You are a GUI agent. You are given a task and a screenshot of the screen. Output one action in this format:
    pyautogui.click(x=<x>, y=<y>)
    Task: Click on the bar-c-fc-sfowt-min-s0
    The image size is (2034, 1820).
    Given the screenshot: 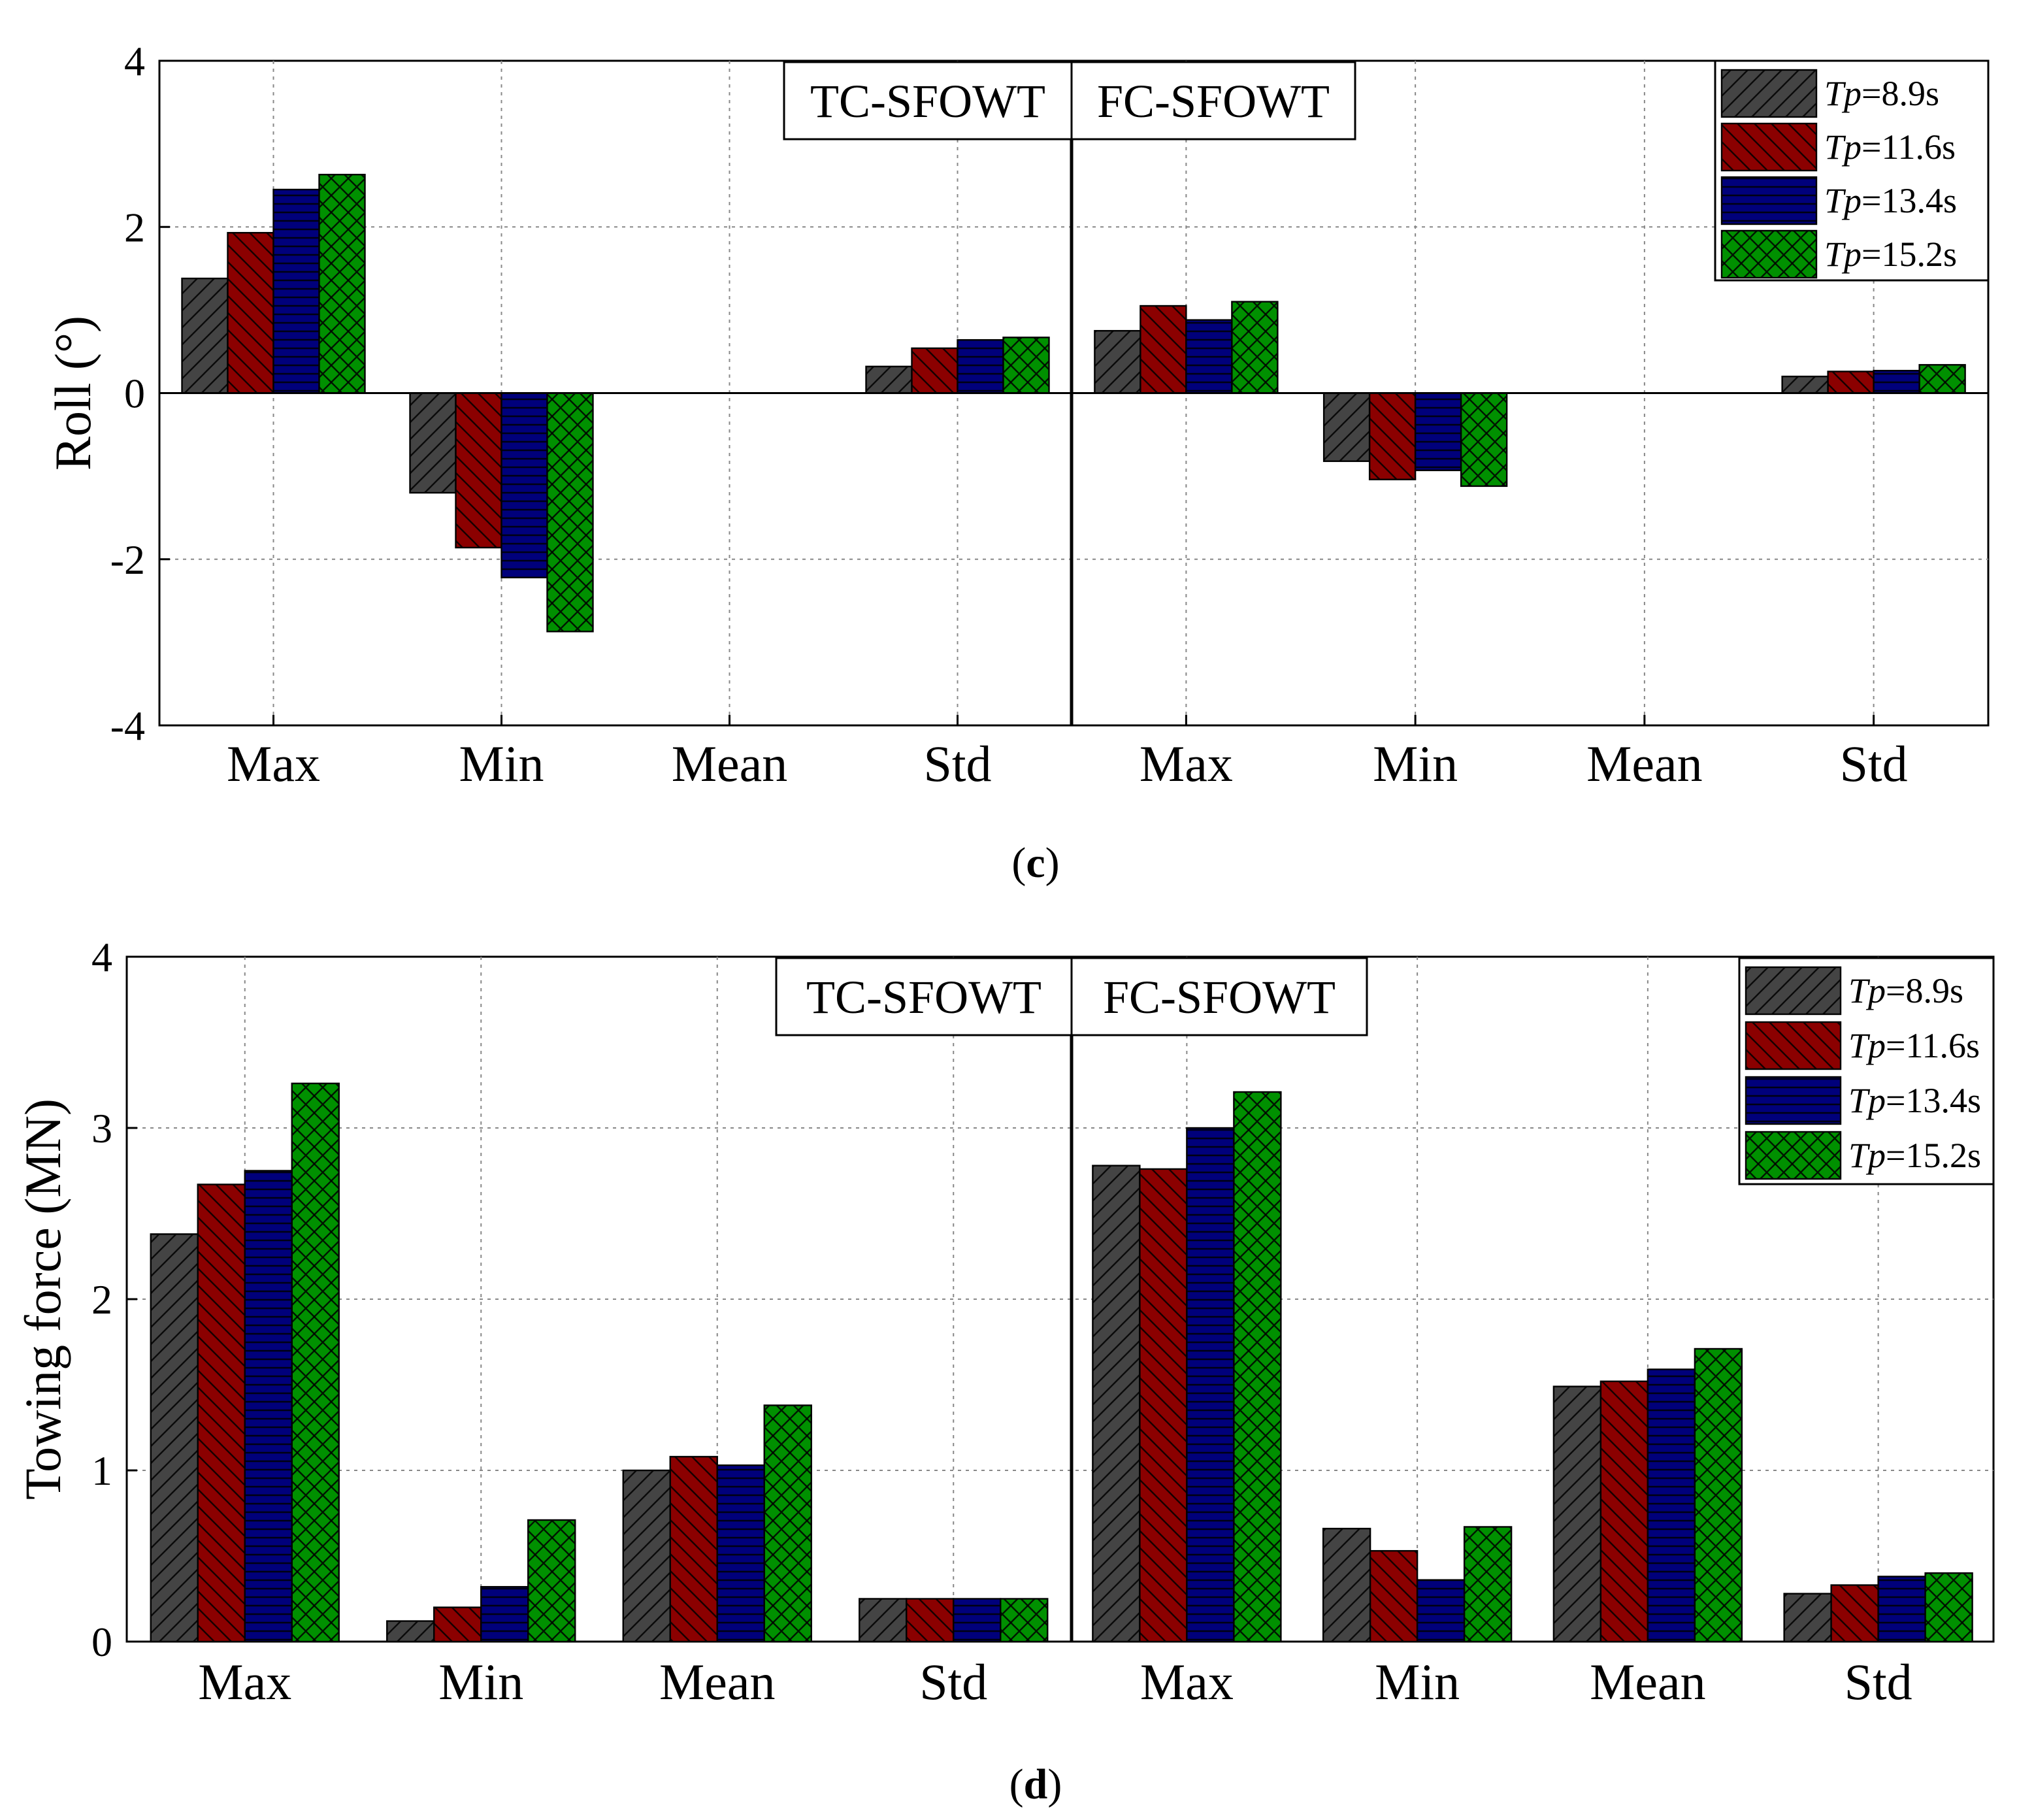 What is the action you would take?
    pyautogui.click(x=1346, y=427)
    